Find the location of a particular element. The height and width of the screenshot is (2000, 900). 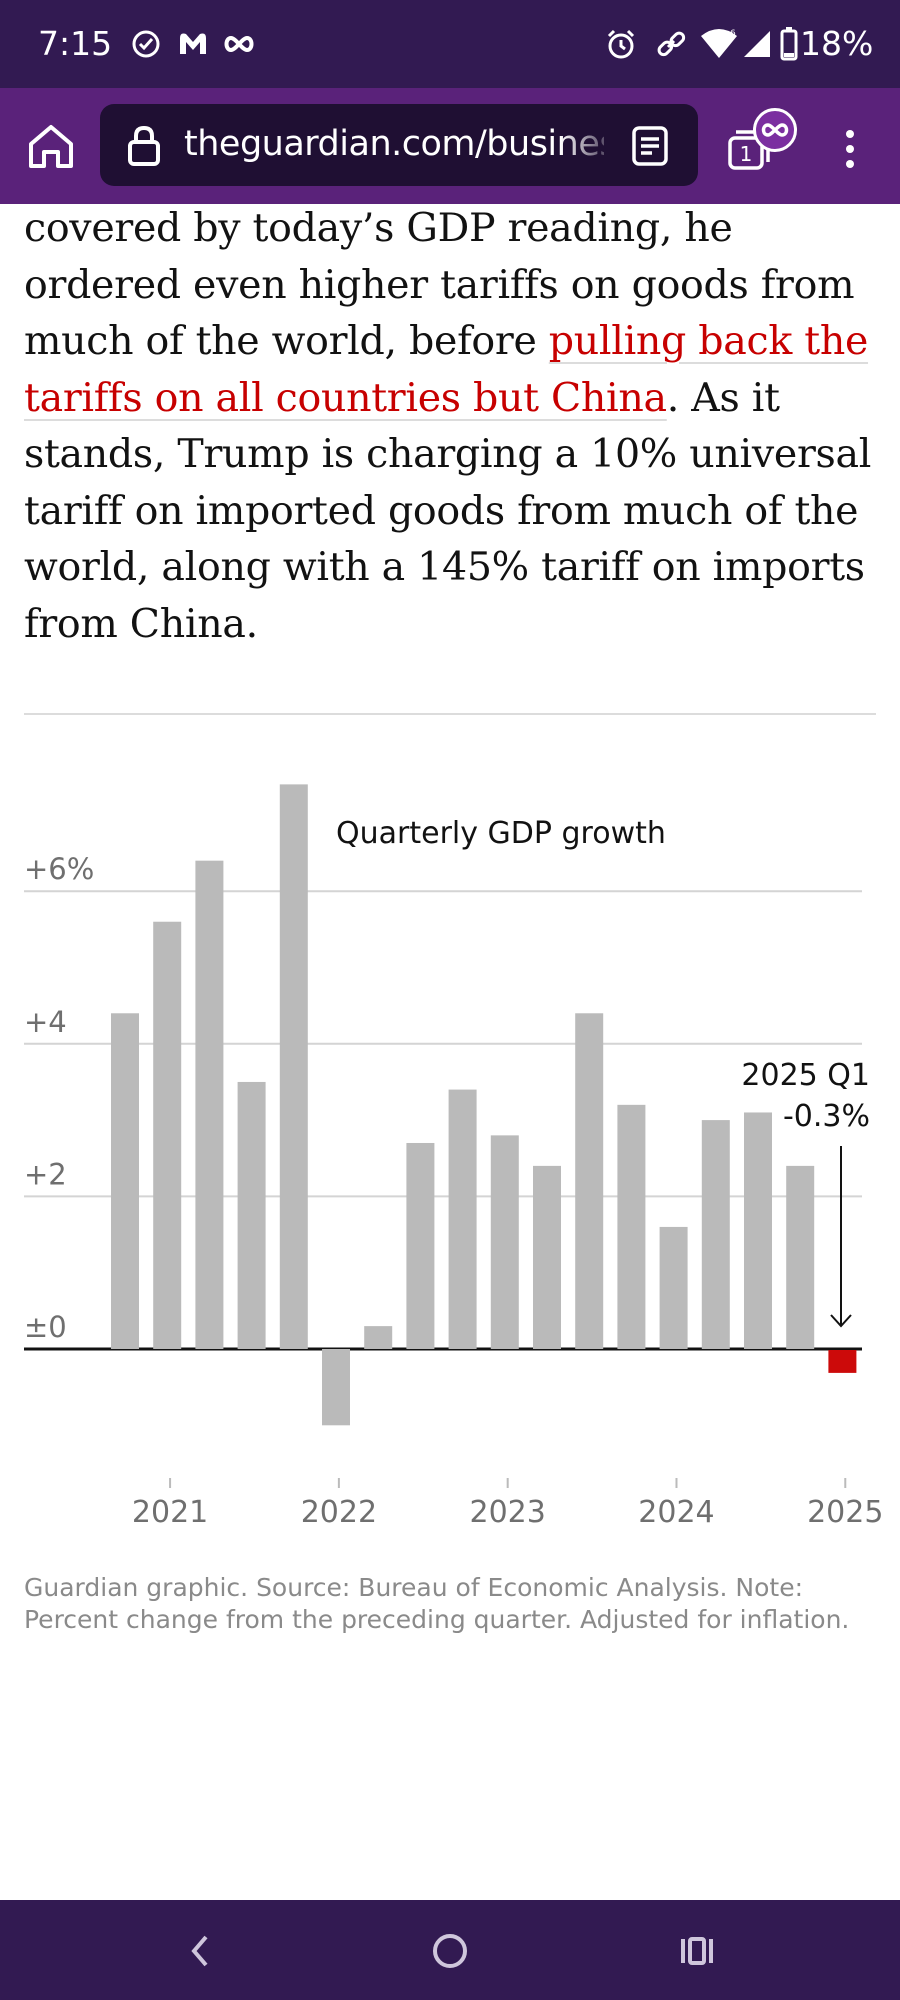

lock-icon is located at coordinates (144, 146).